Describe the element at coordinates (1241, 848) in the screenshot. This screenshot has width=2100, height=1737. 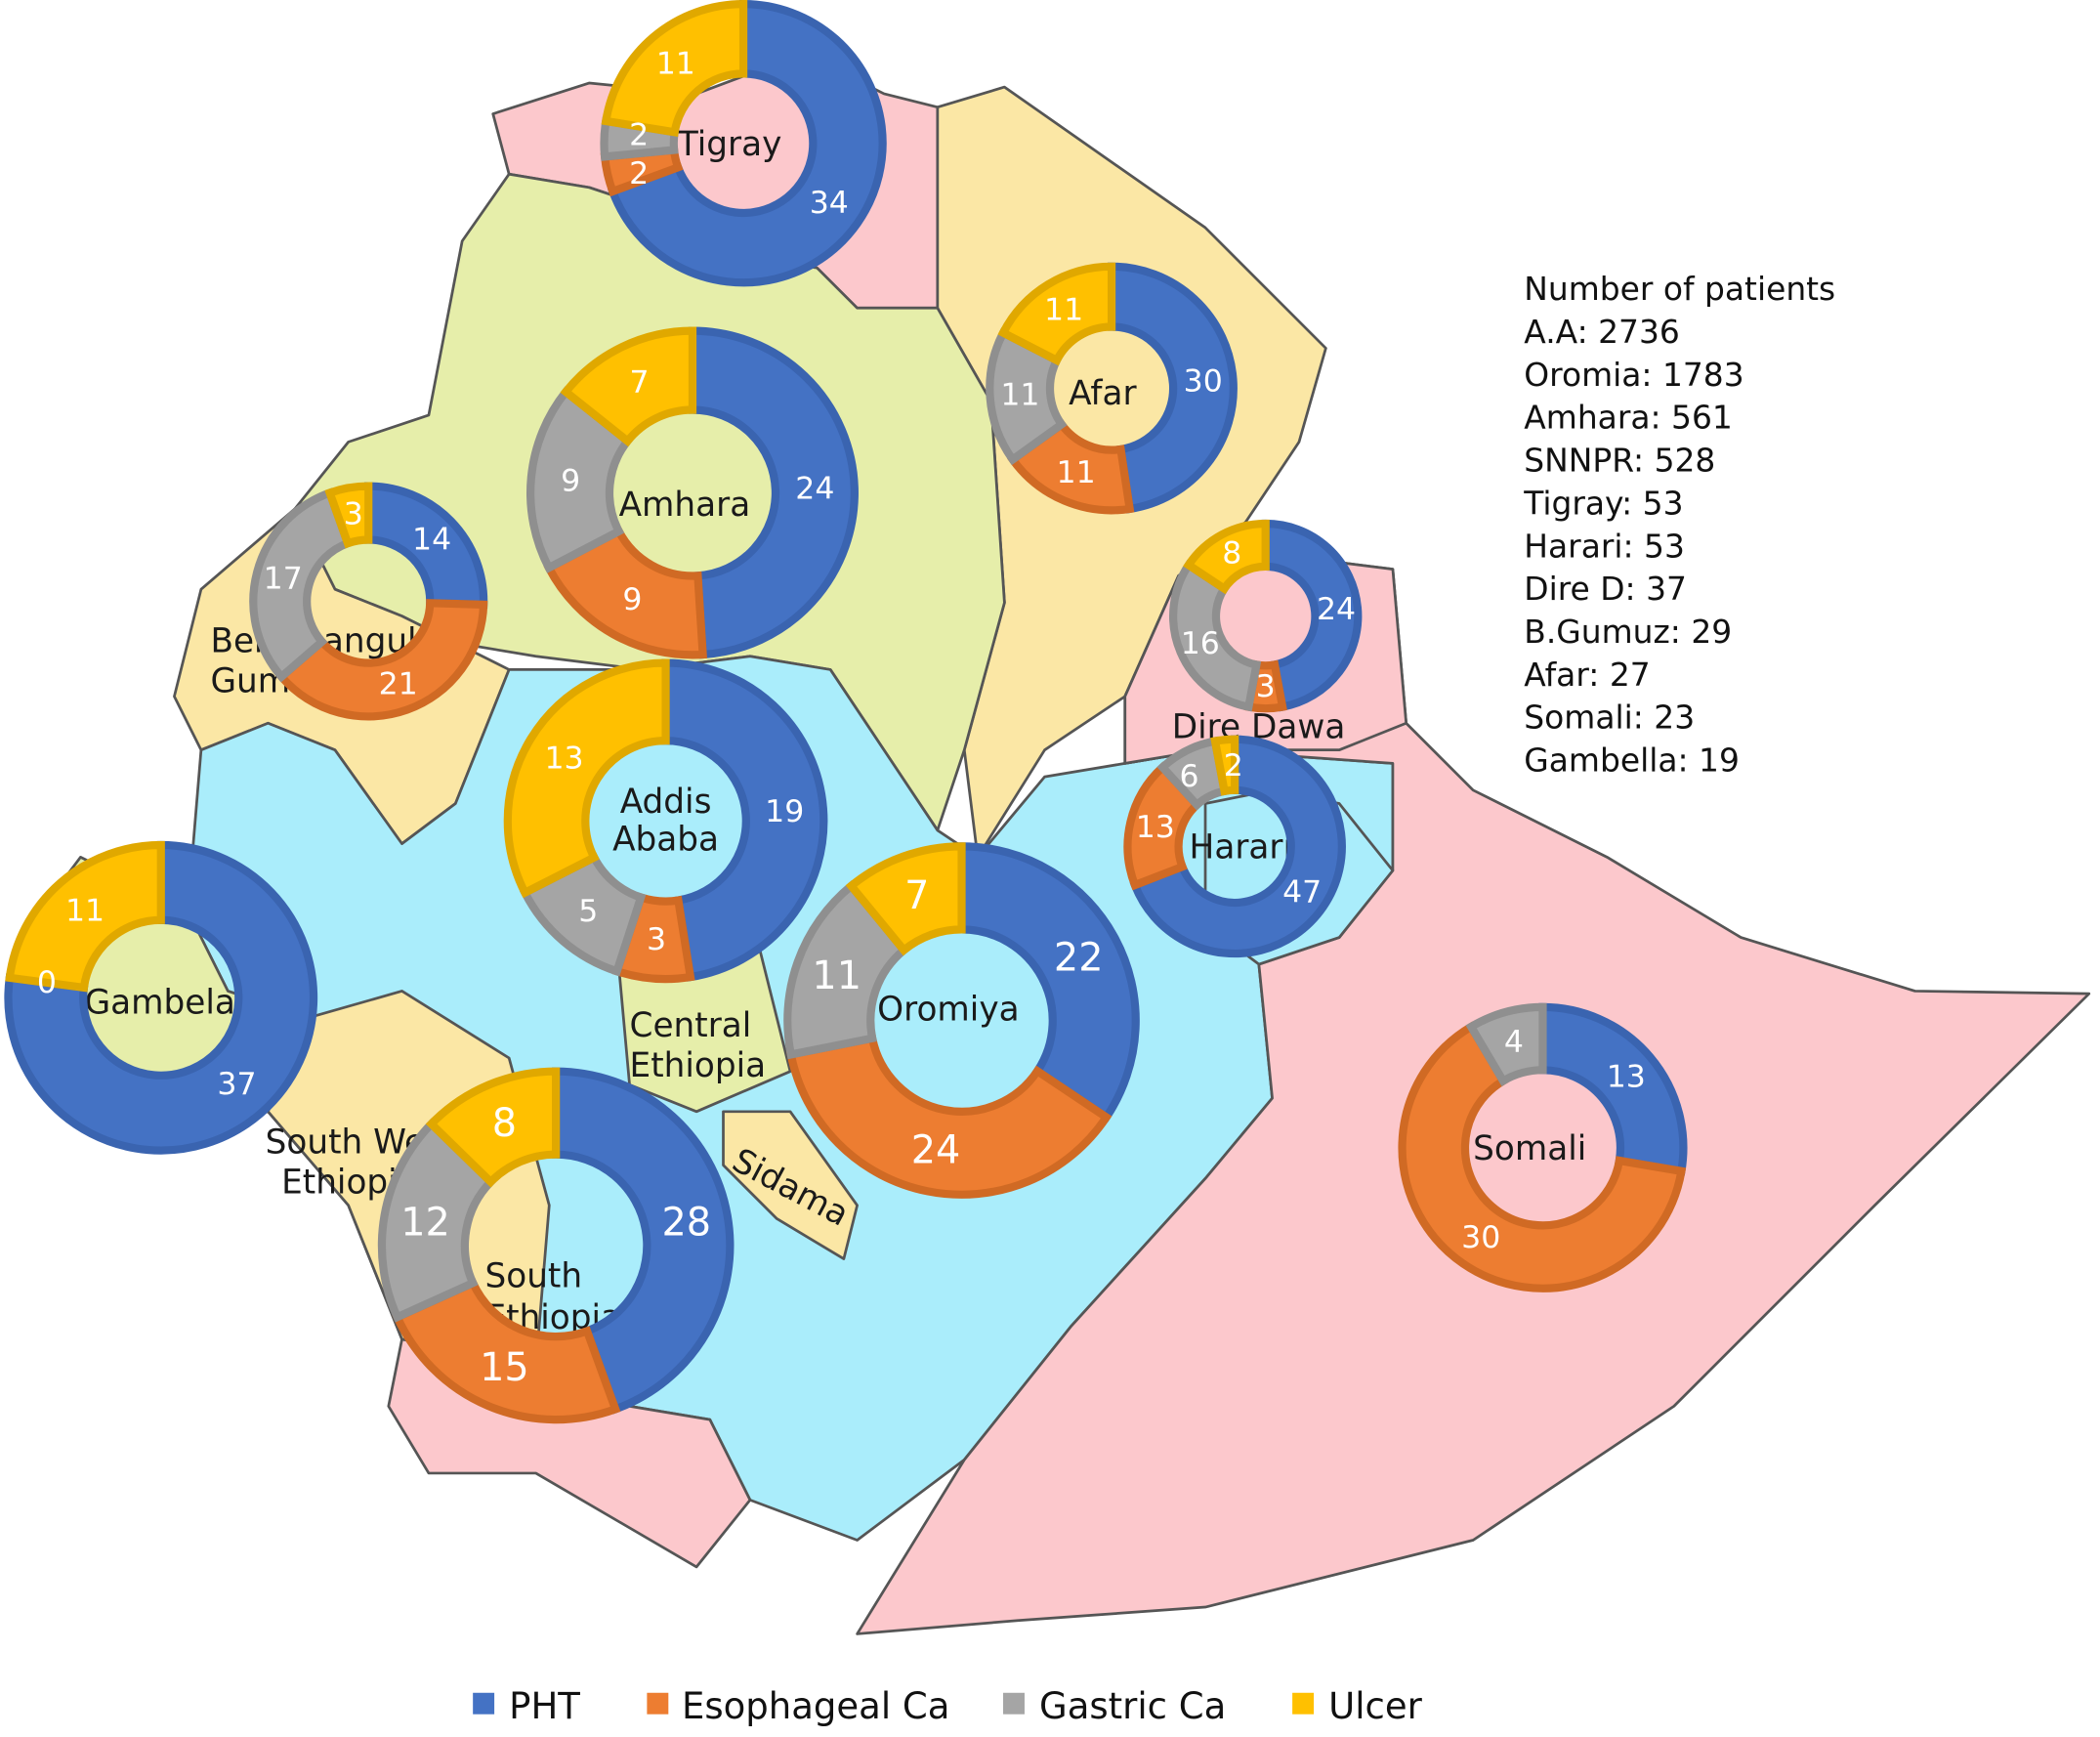
I see `label-harari: Harari` at that location.